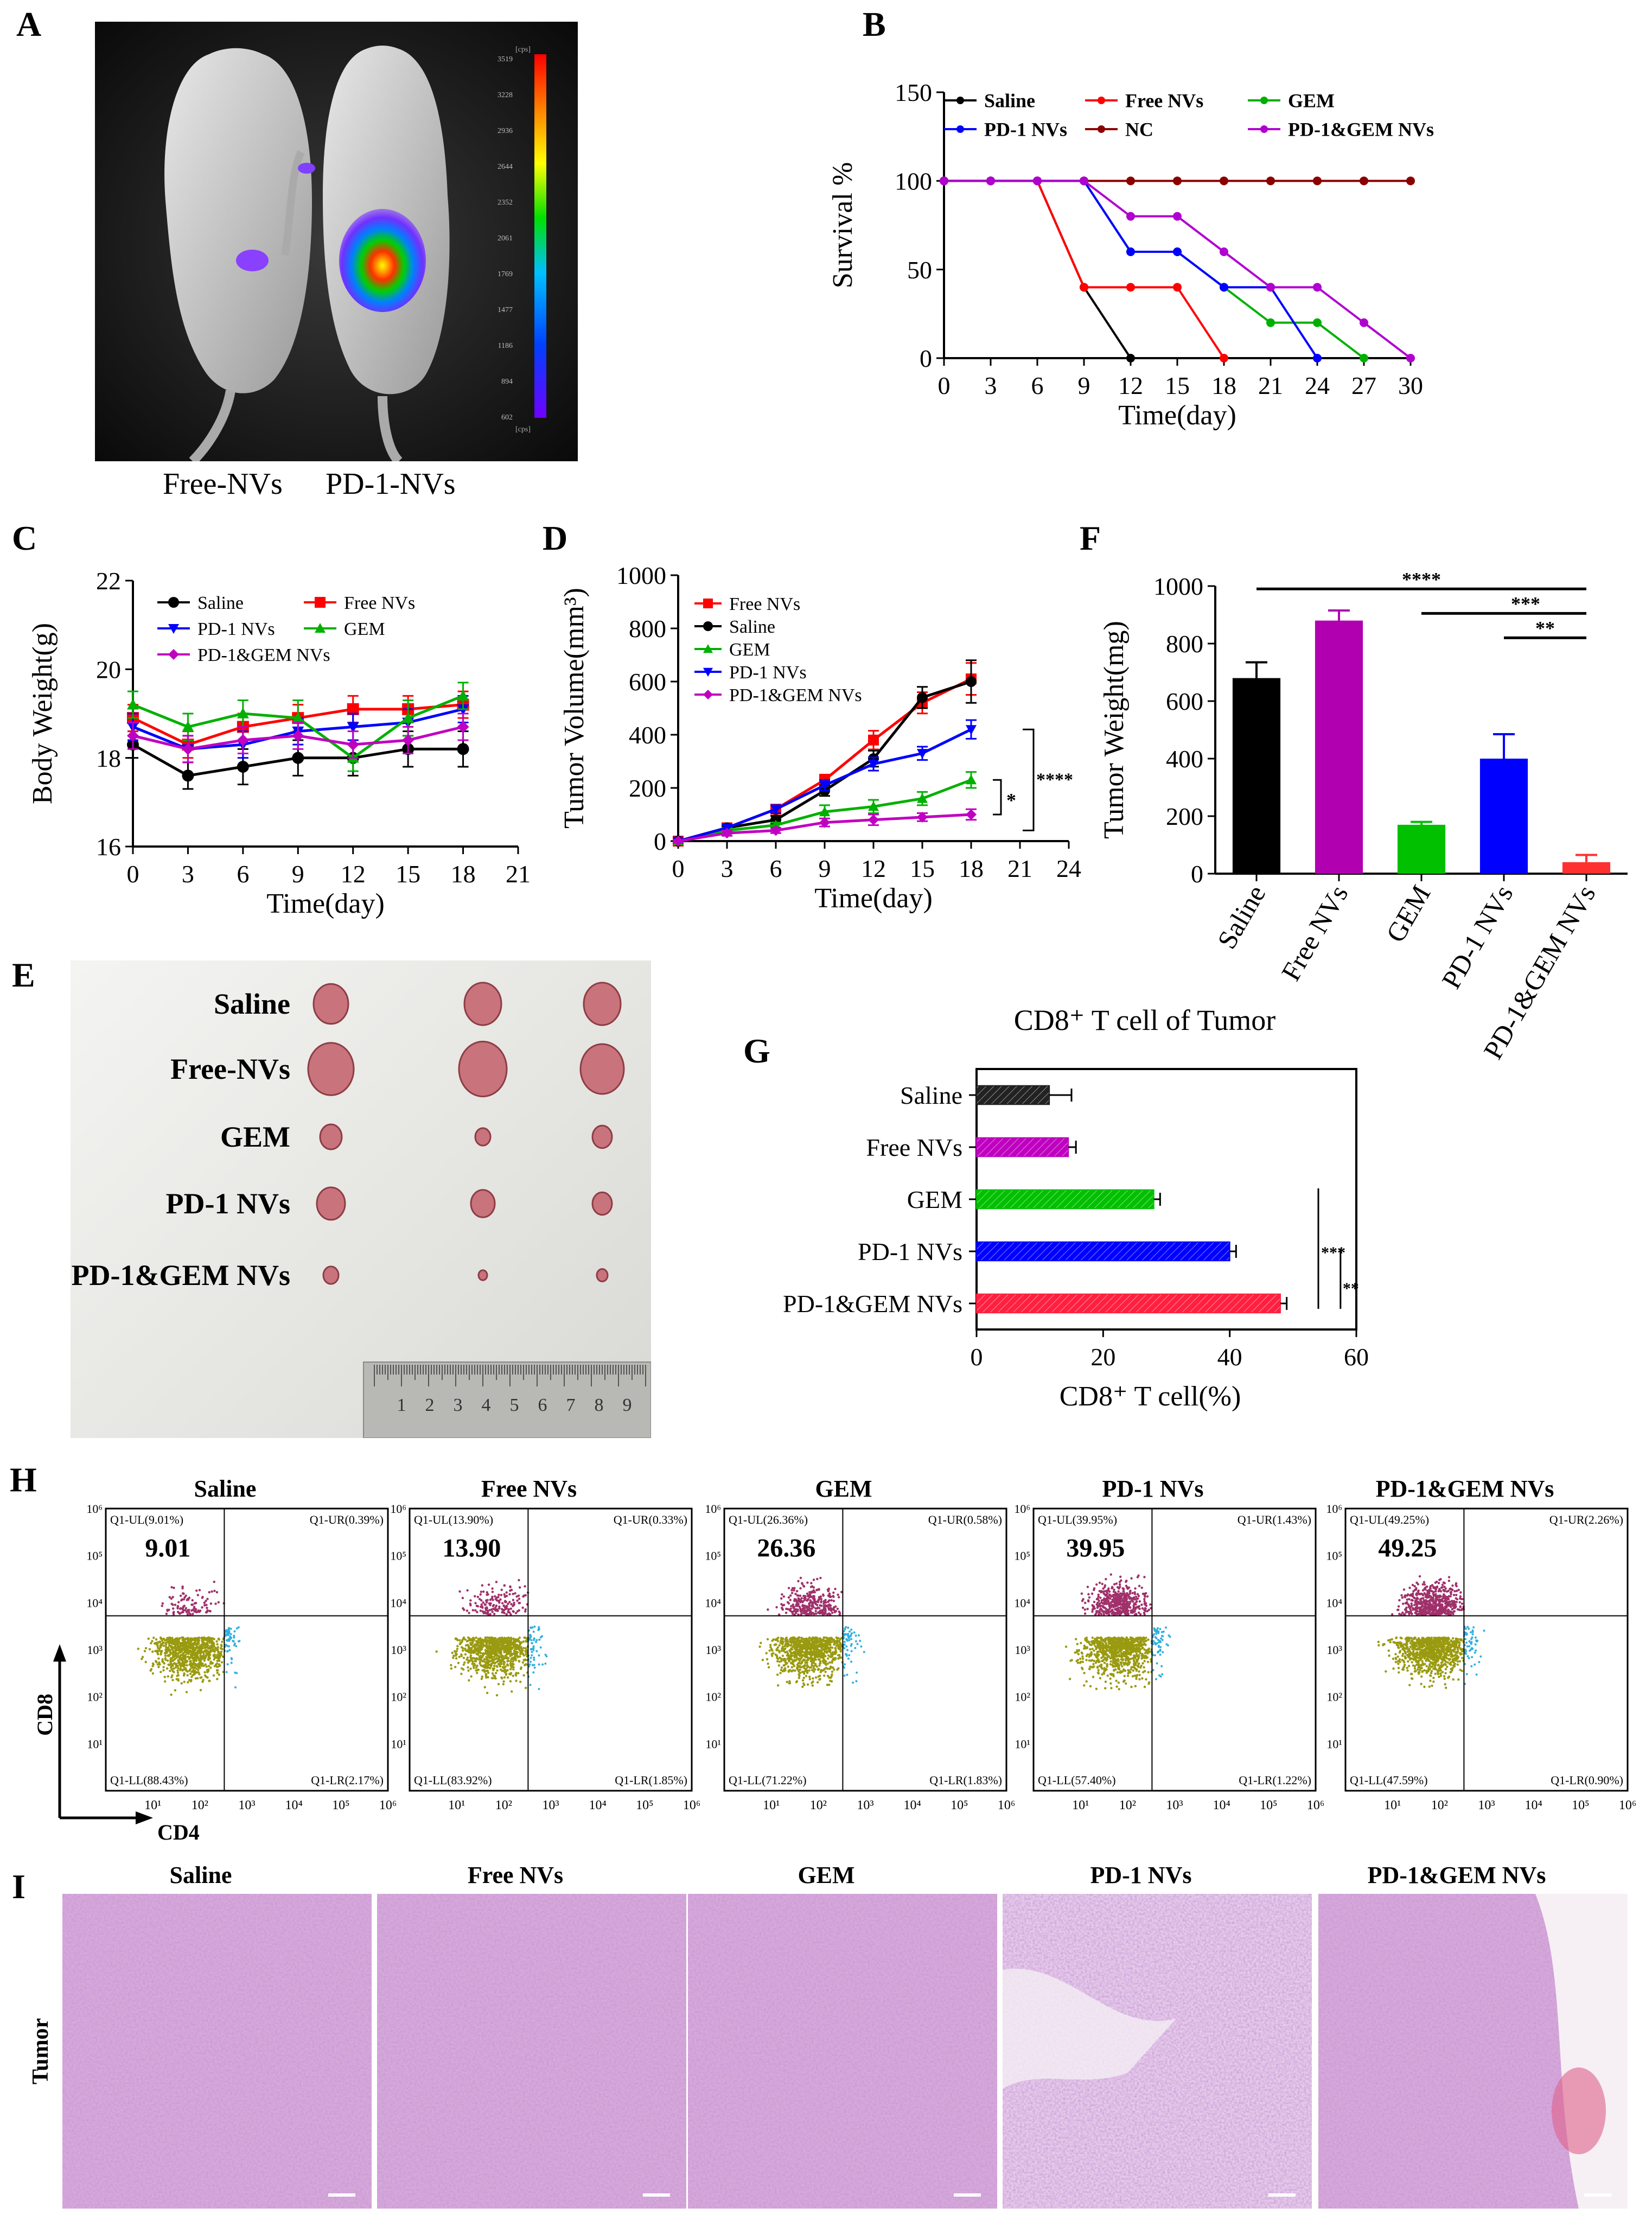  I want to click on x-tick-label: Saline, so click(1241, 917).